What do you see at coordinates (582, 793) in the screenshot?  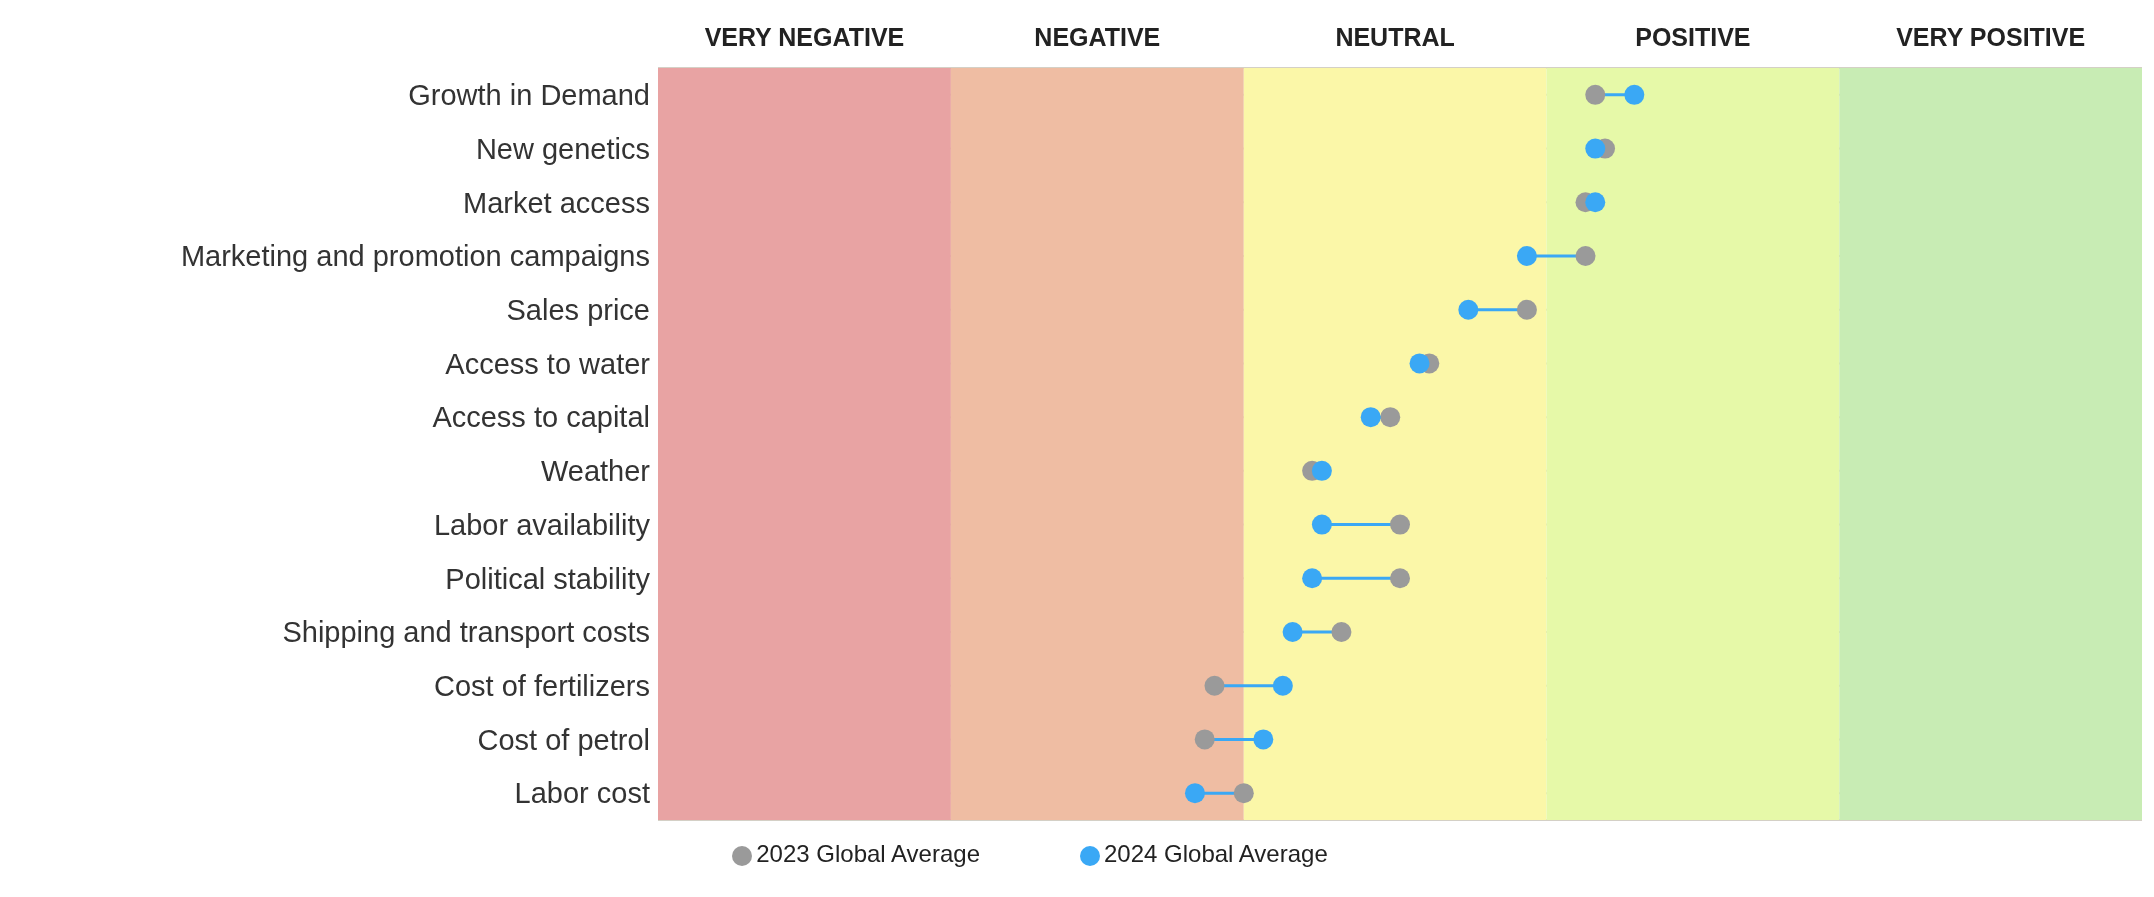 I see `y-tick-label: Labor cost` at bounding box center [582, 793].